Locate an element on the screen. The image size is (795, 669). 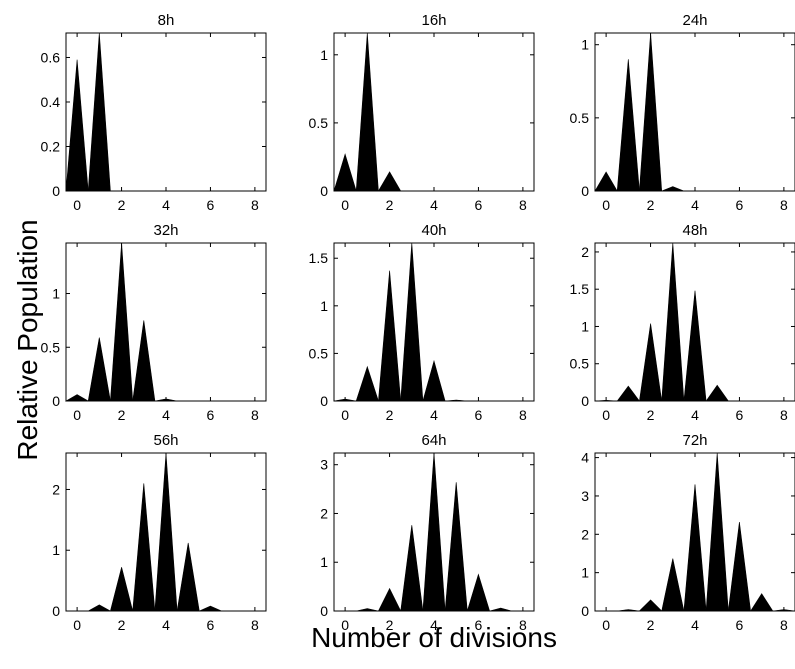
y-tick-label-40h-2: 1 is located at coordinates (324, 306).